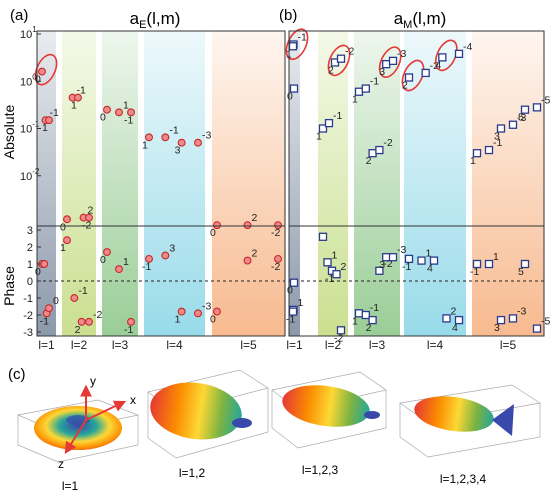  Describe the element at coordinates (30, 248) in the screenshot. I see `y-tick-label: 2` at that location.